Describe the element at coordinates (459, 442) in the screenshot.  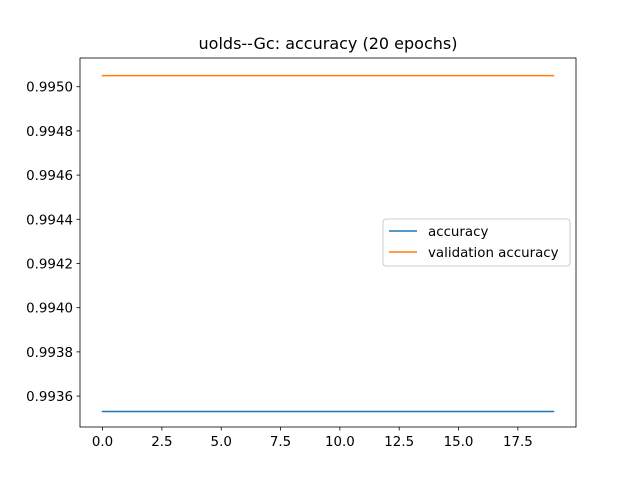
I see `x-tick-label: 15.0` at that location.